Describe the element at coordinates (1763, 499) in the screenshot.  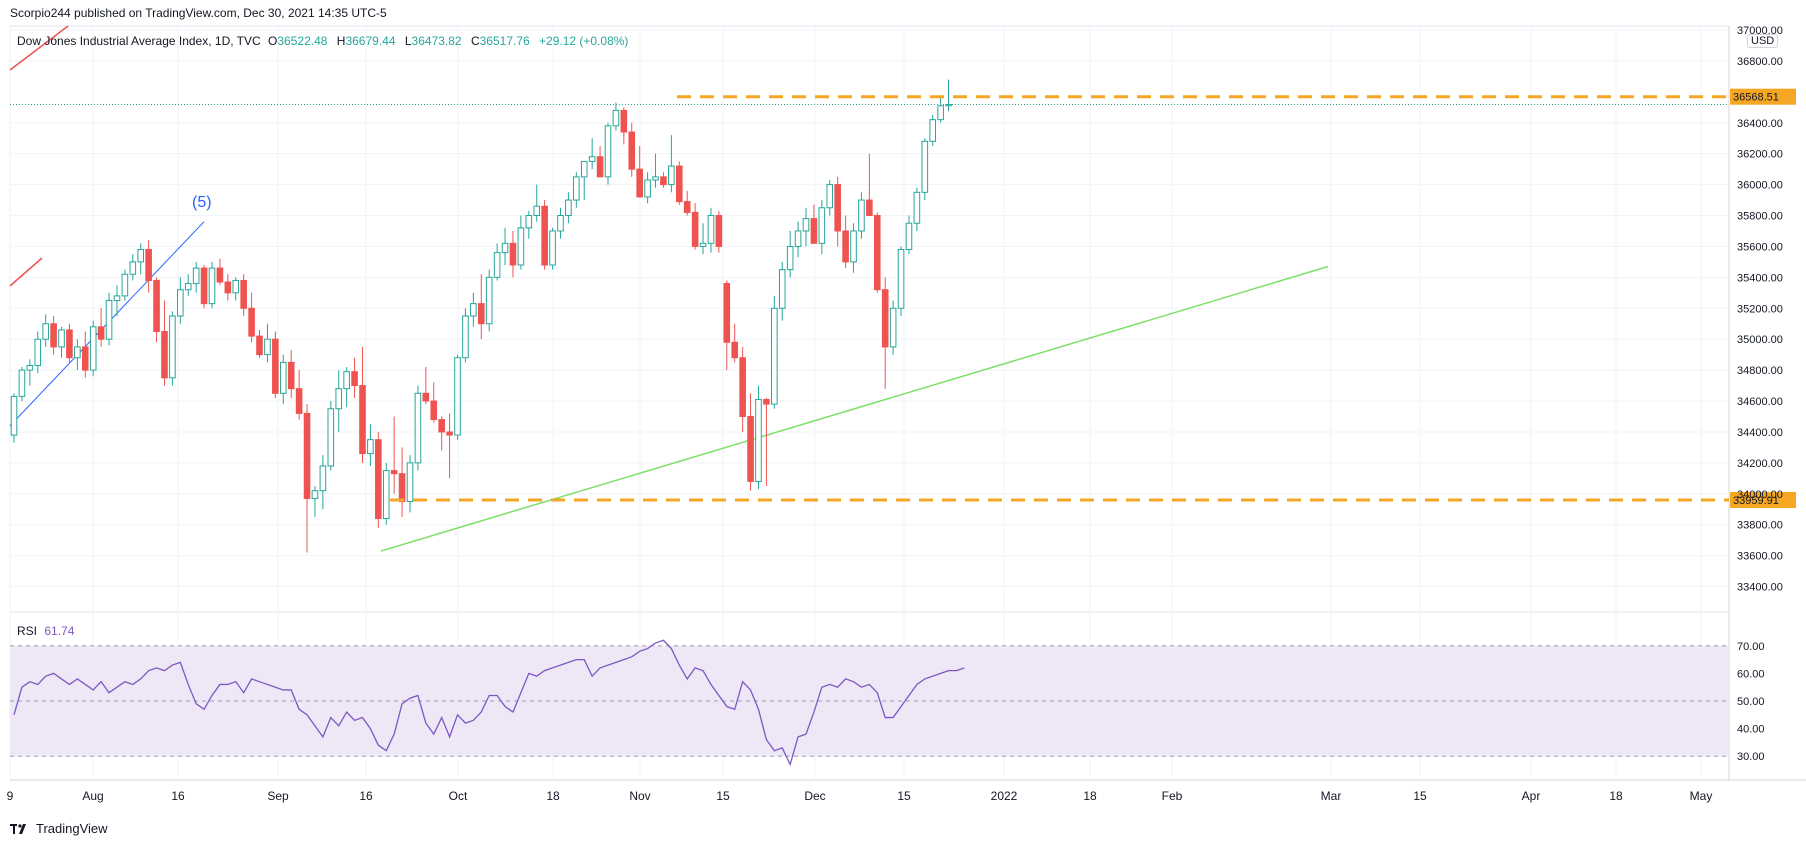
I see `support-price-tag` at that location.